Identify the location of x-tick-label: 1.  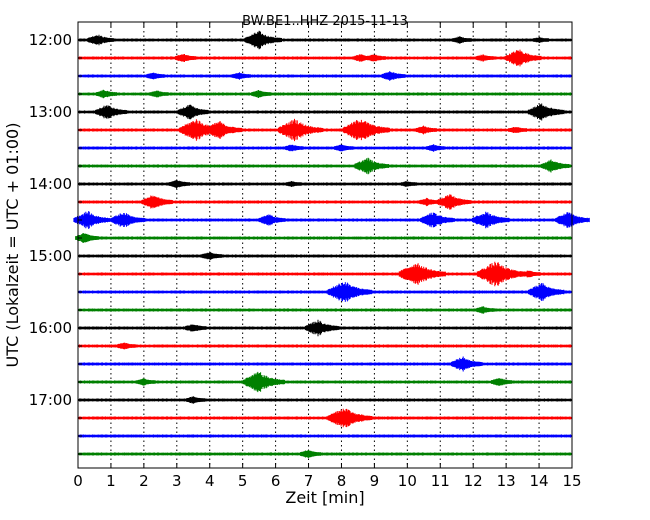
(111, 481).